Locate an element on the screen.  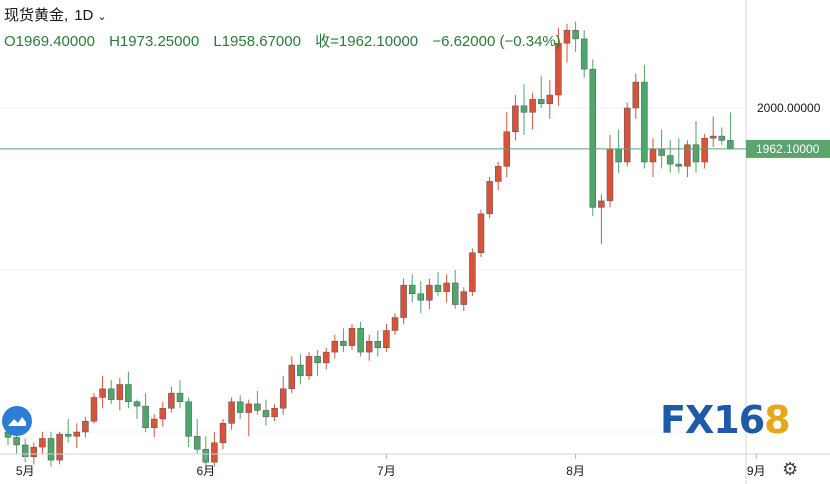
time-axis-labels: 5月 6月 7月 8月 9月 is located at coordinates (391, 466).